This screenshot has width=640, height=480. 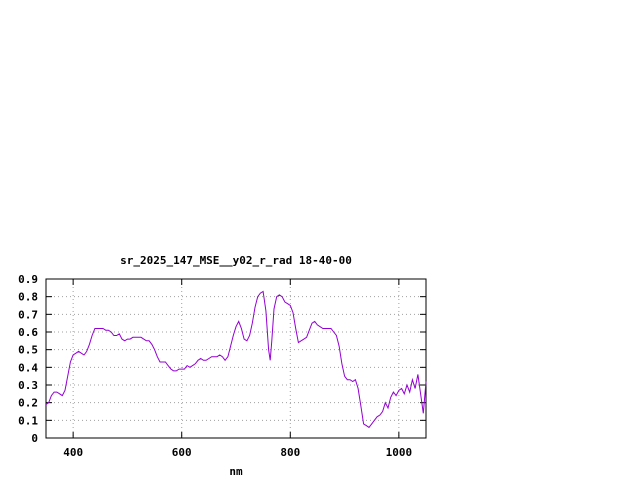 What do you see at coordinates (399, 452) in the screenshot?
I see `x-tick-label: 1000` at bounding box center [399, 452].